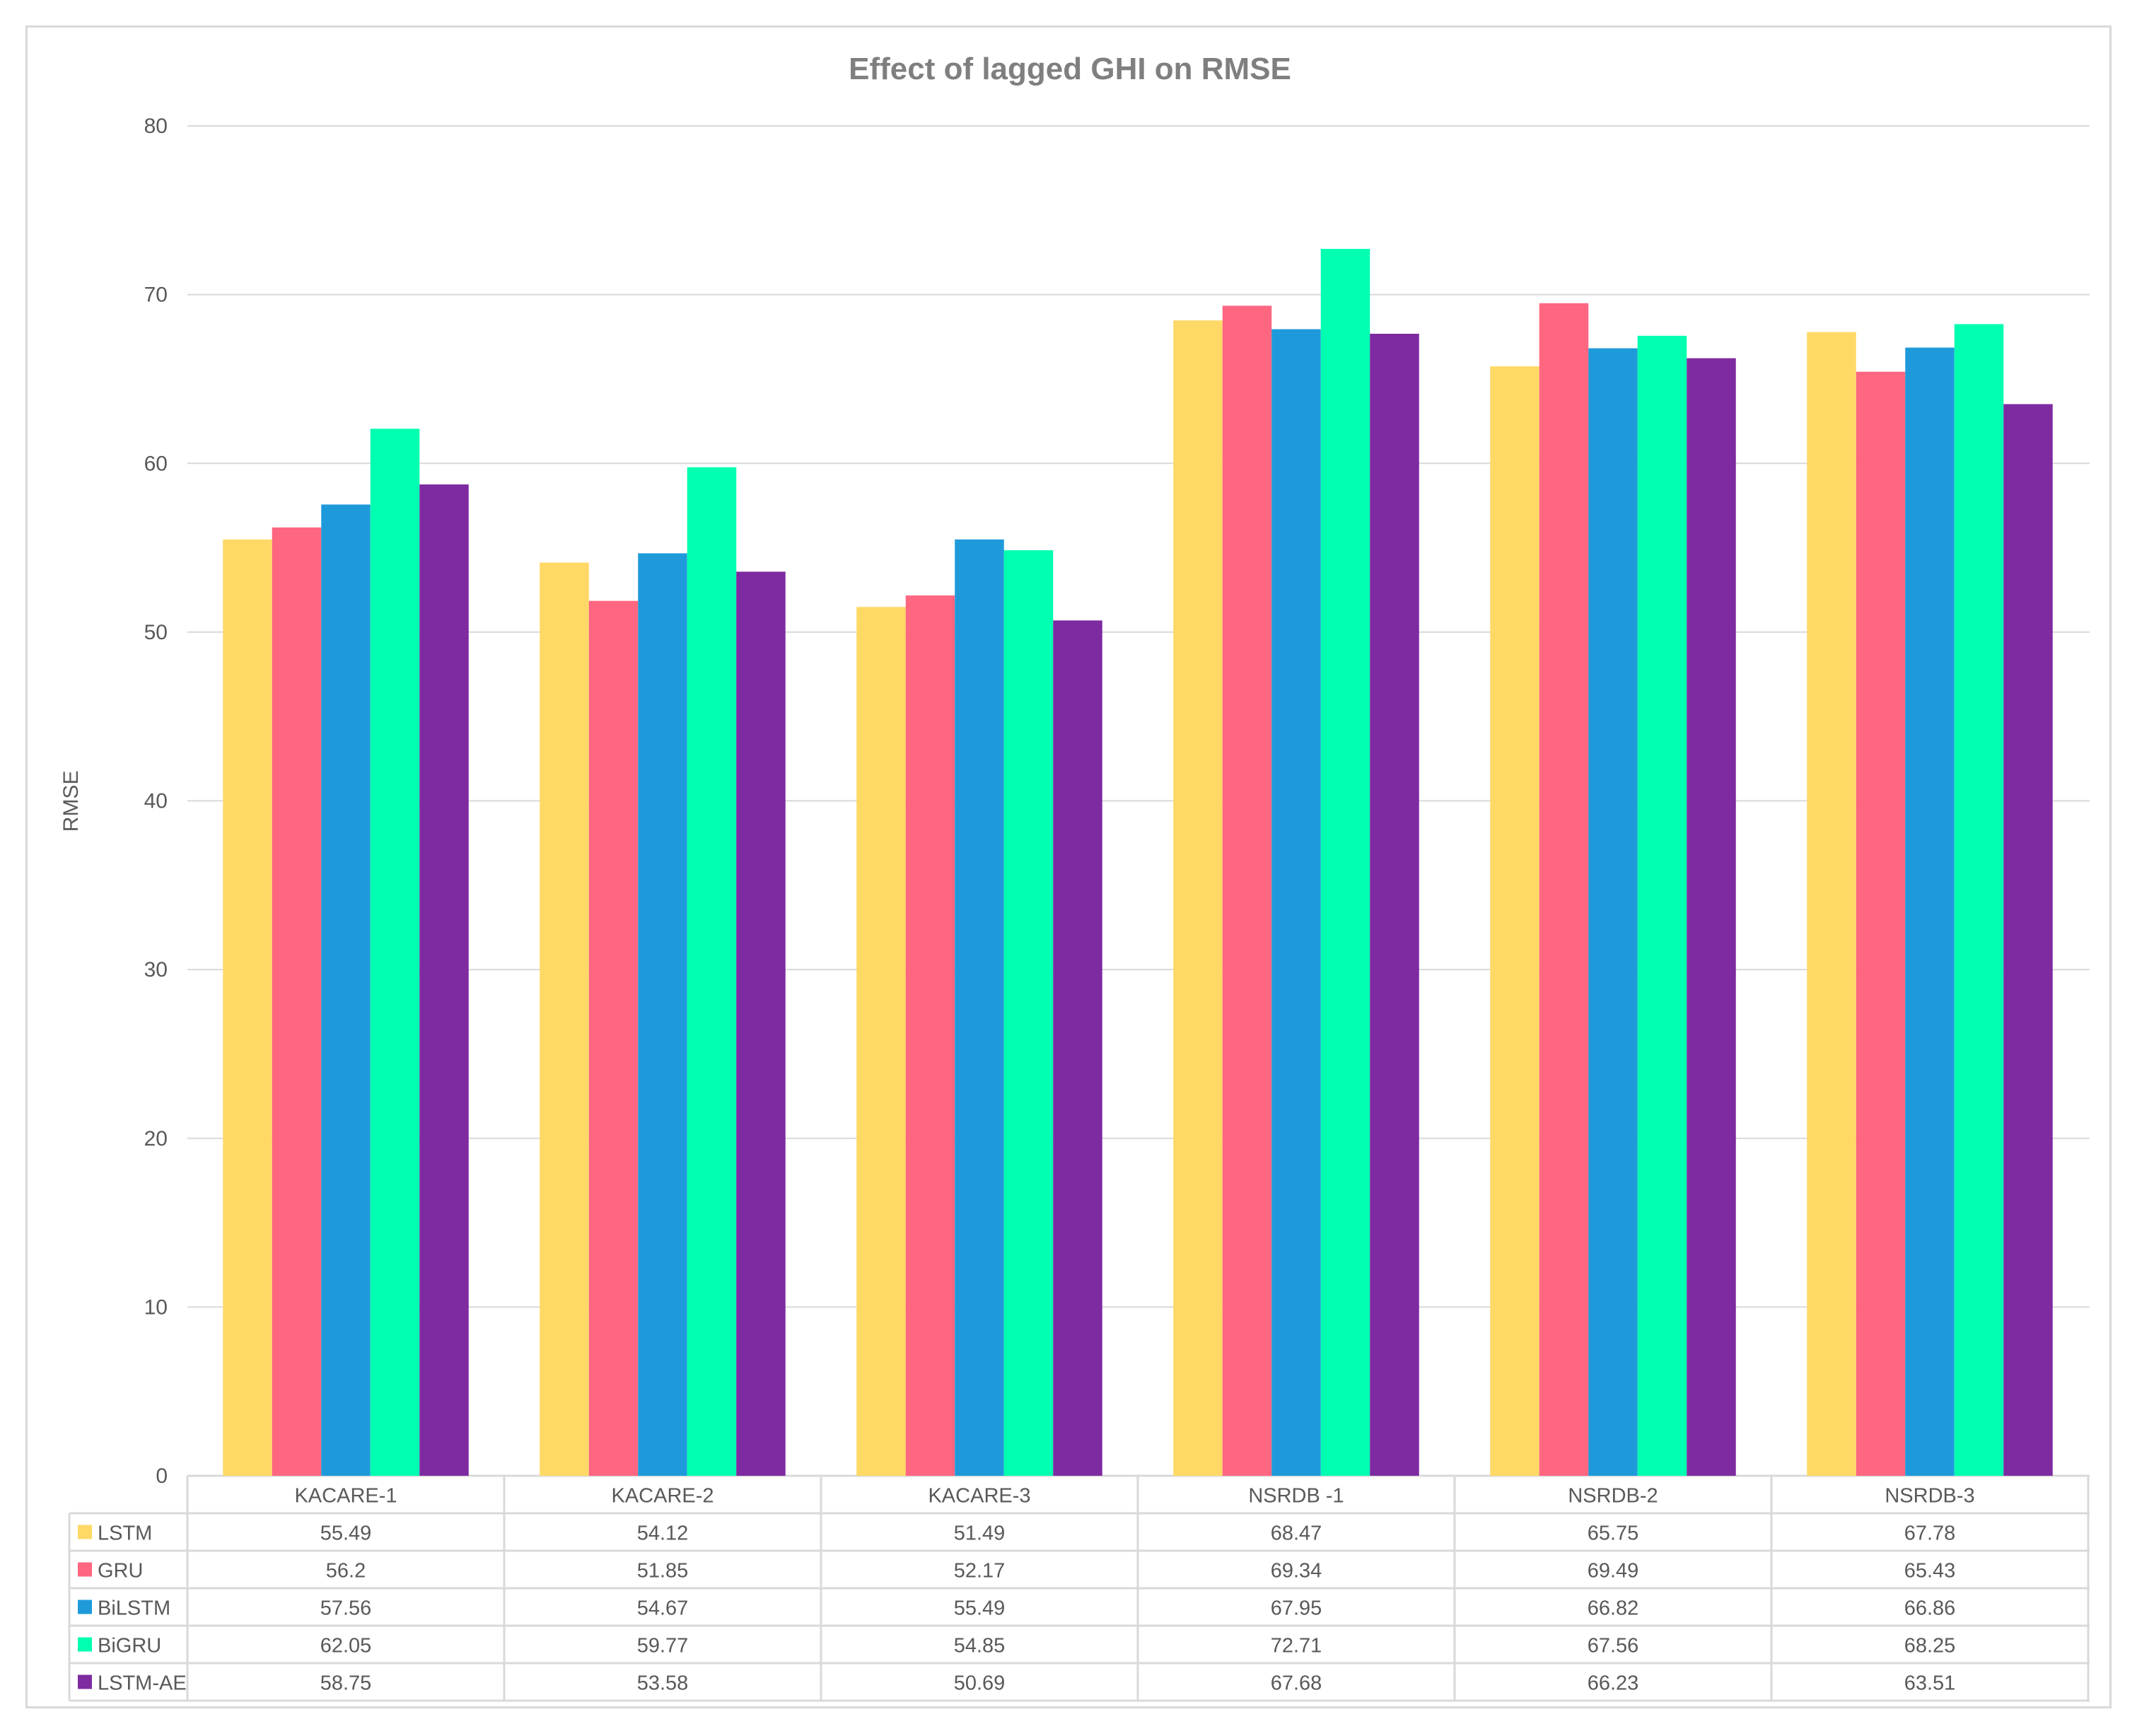 The height and width of the screenshot is (1736, 2137). What do you see at coordinates (156, 1138) in the screenshot?
I see `y-tick-label: 20` at bounding box center [156, 1138].